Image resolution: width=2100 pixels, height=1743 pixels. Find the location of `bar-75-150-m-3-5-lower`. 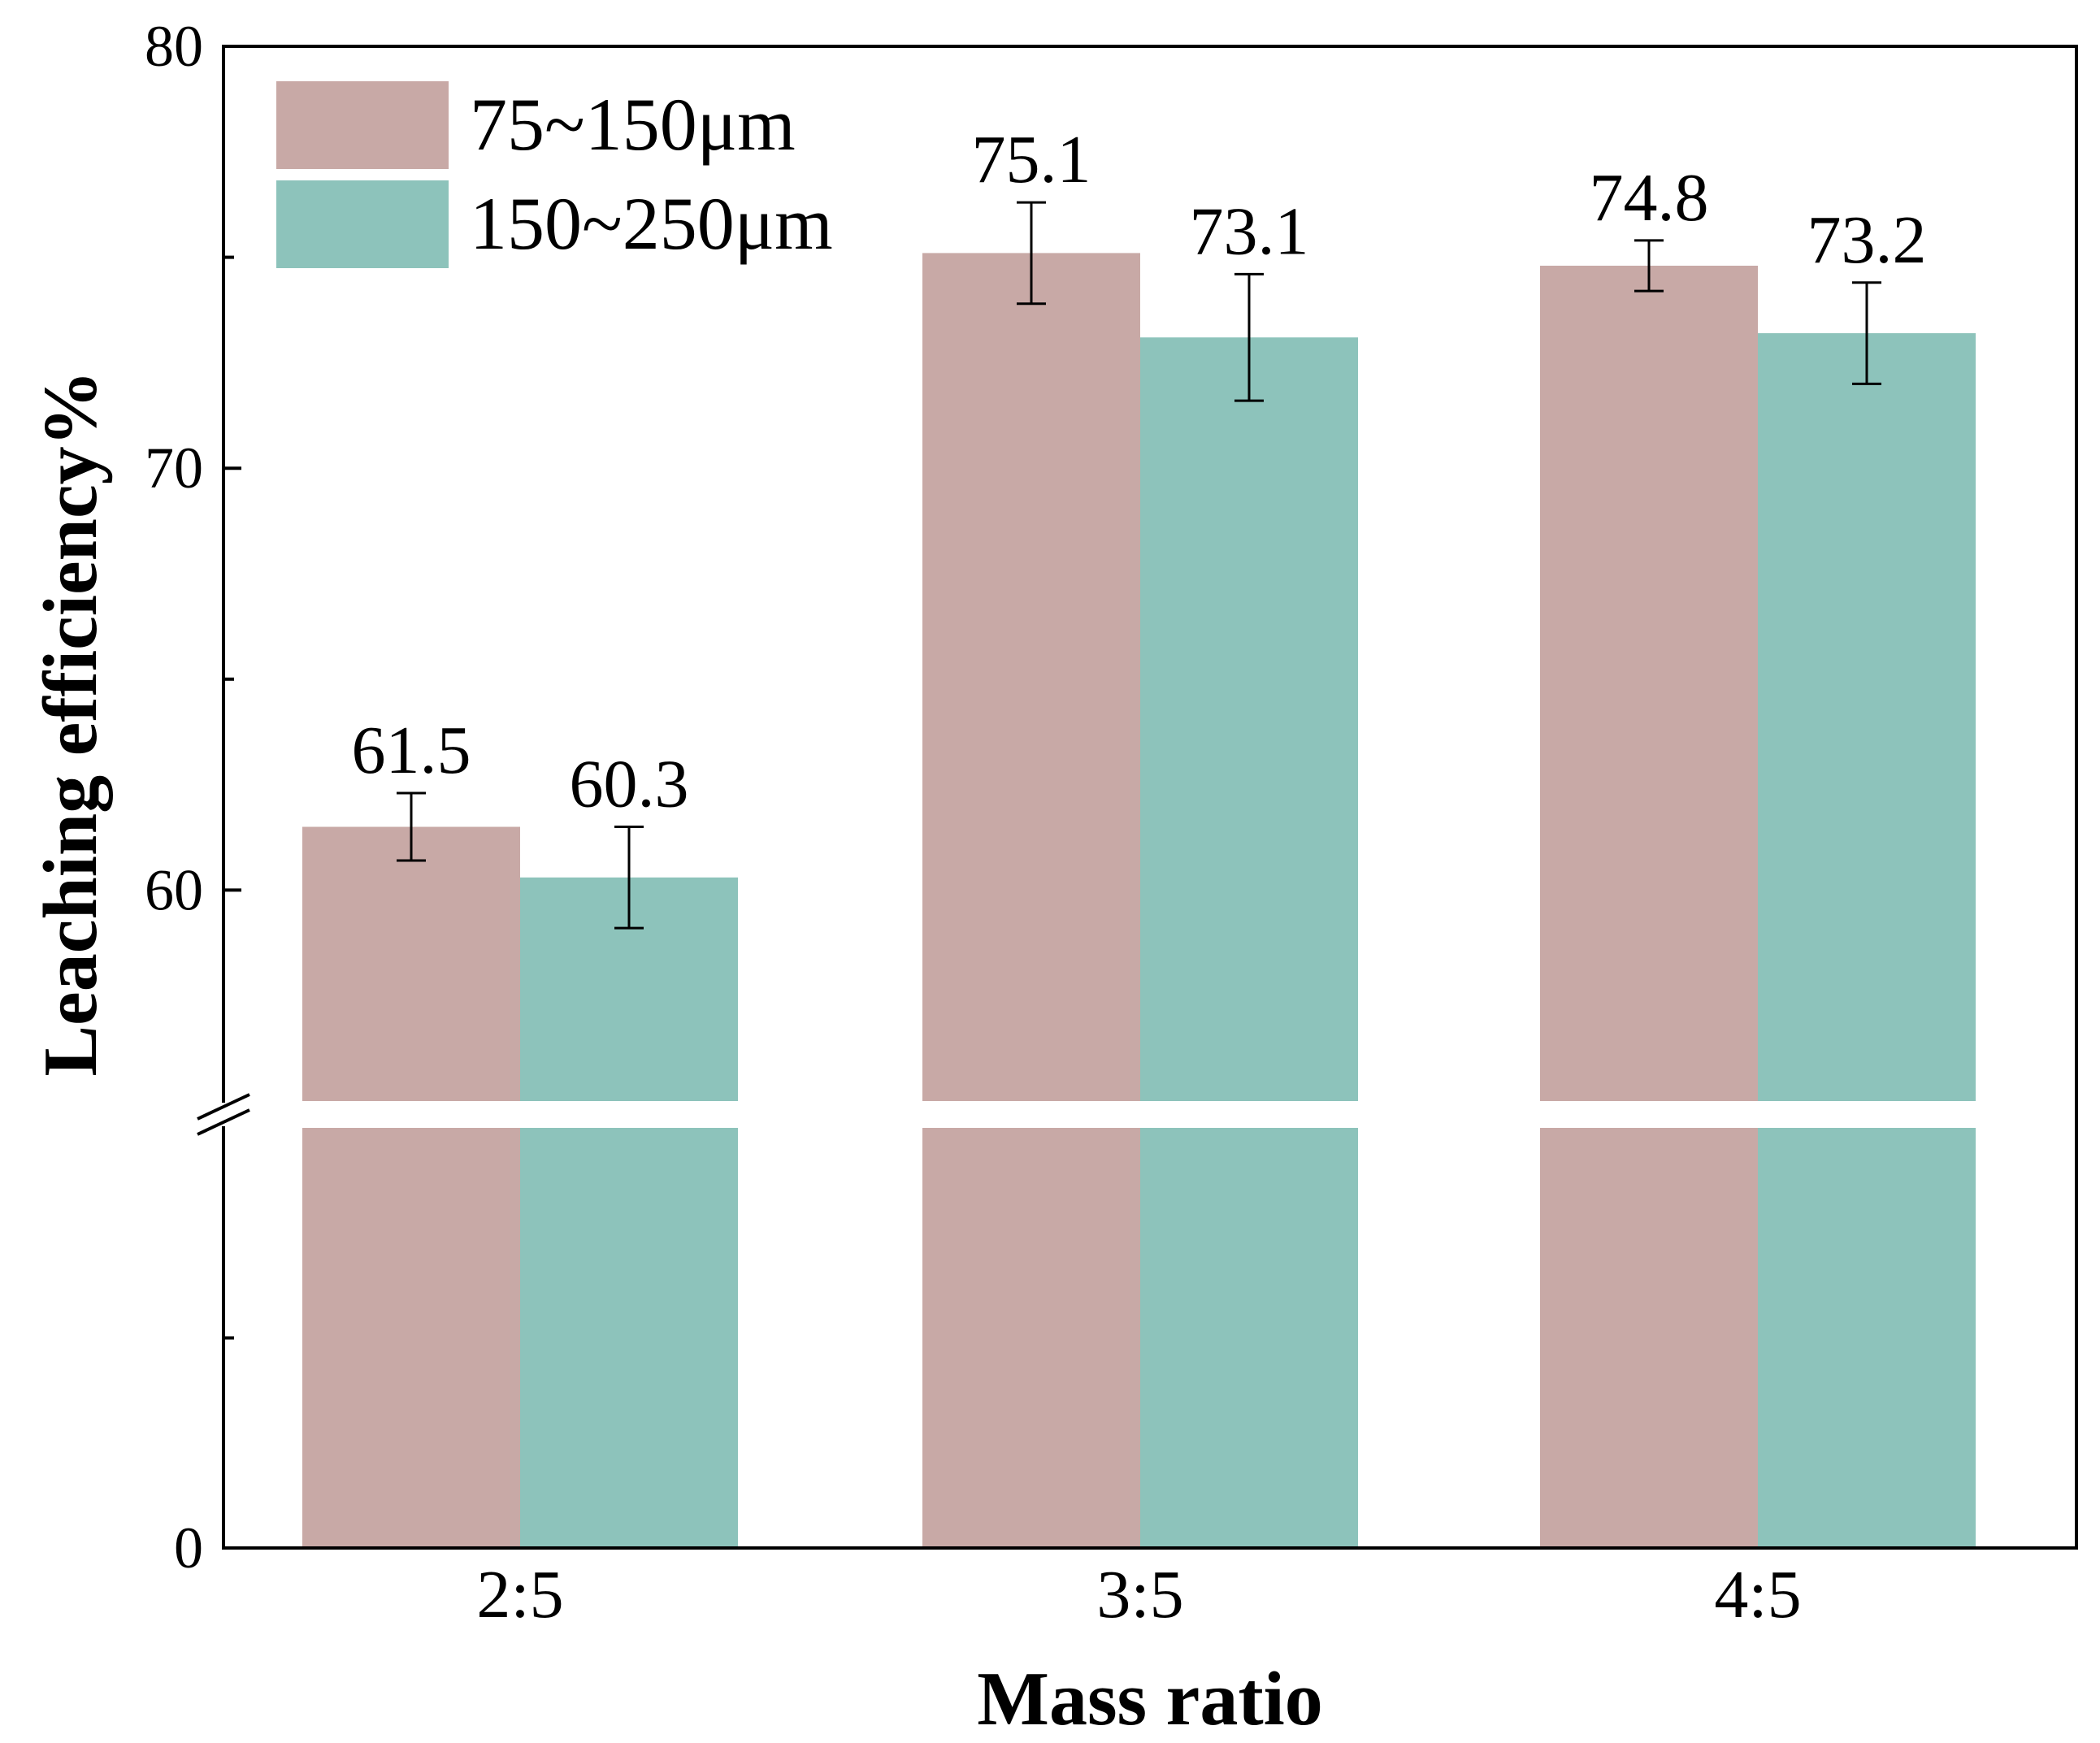

bar-75-150-m-3-5-lower is located at coordinates (1031, 1338).